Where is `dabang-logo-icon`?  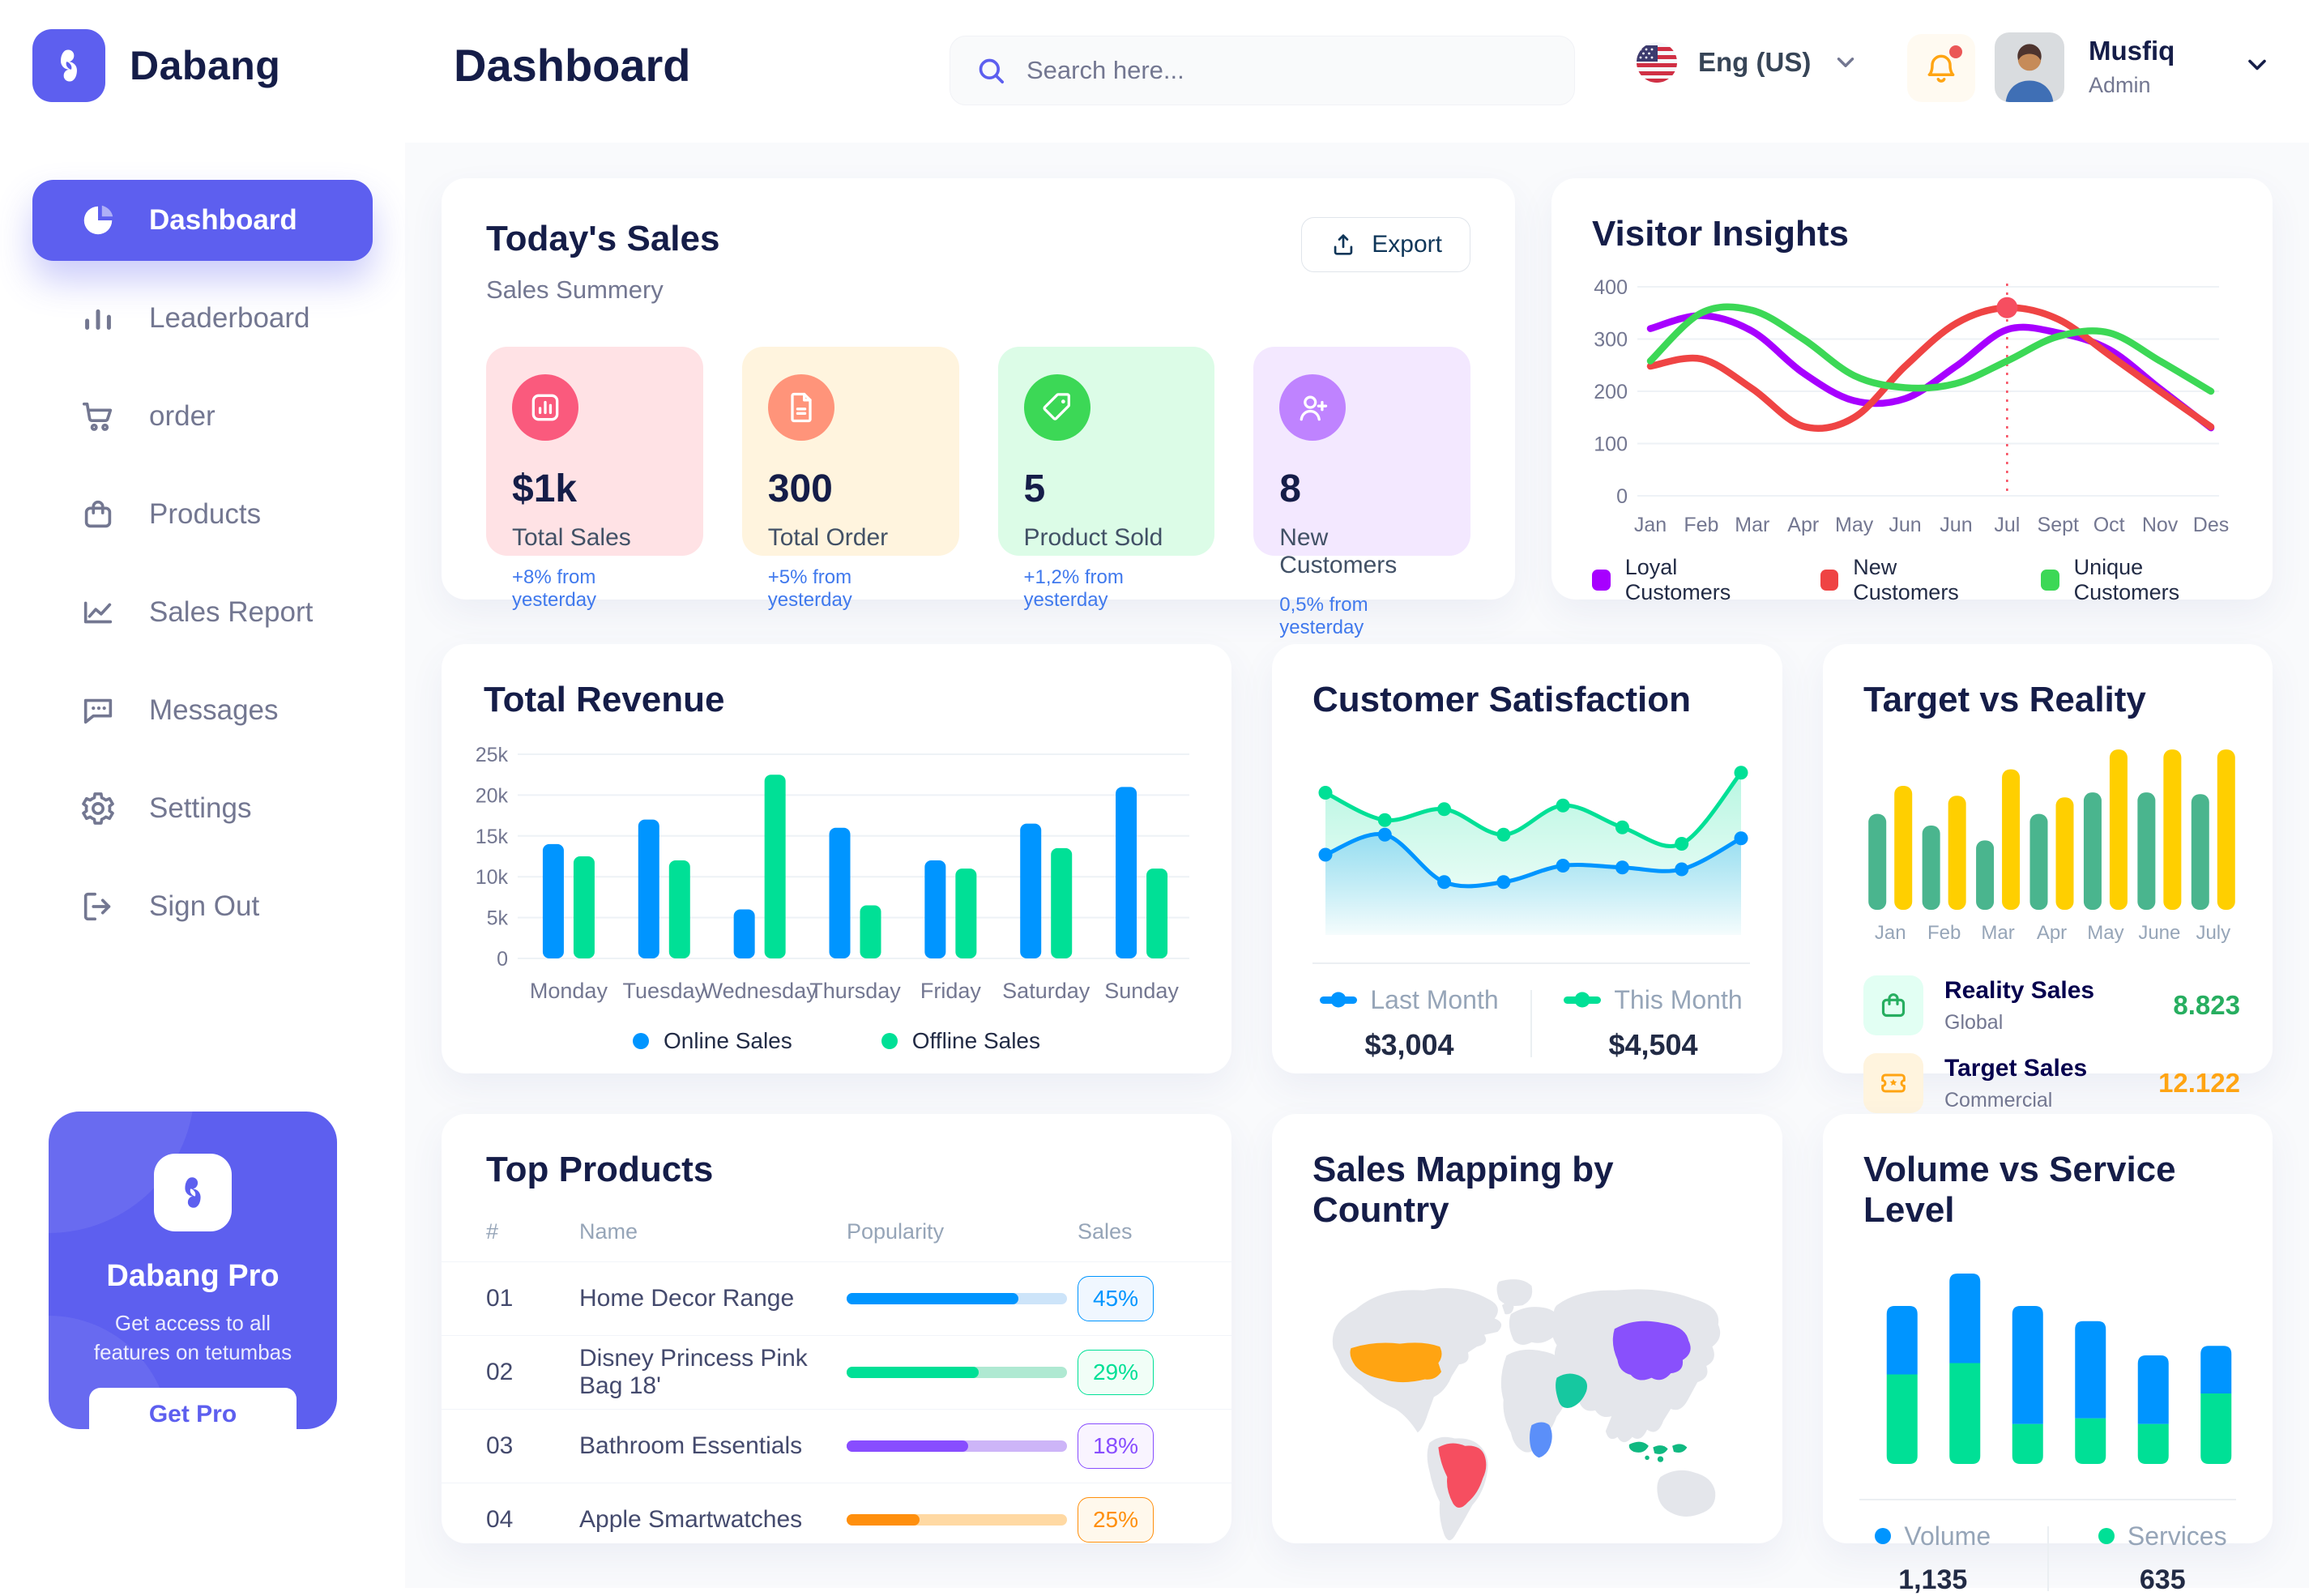 dabang-logo-icon is located at coordinates (68, 65).